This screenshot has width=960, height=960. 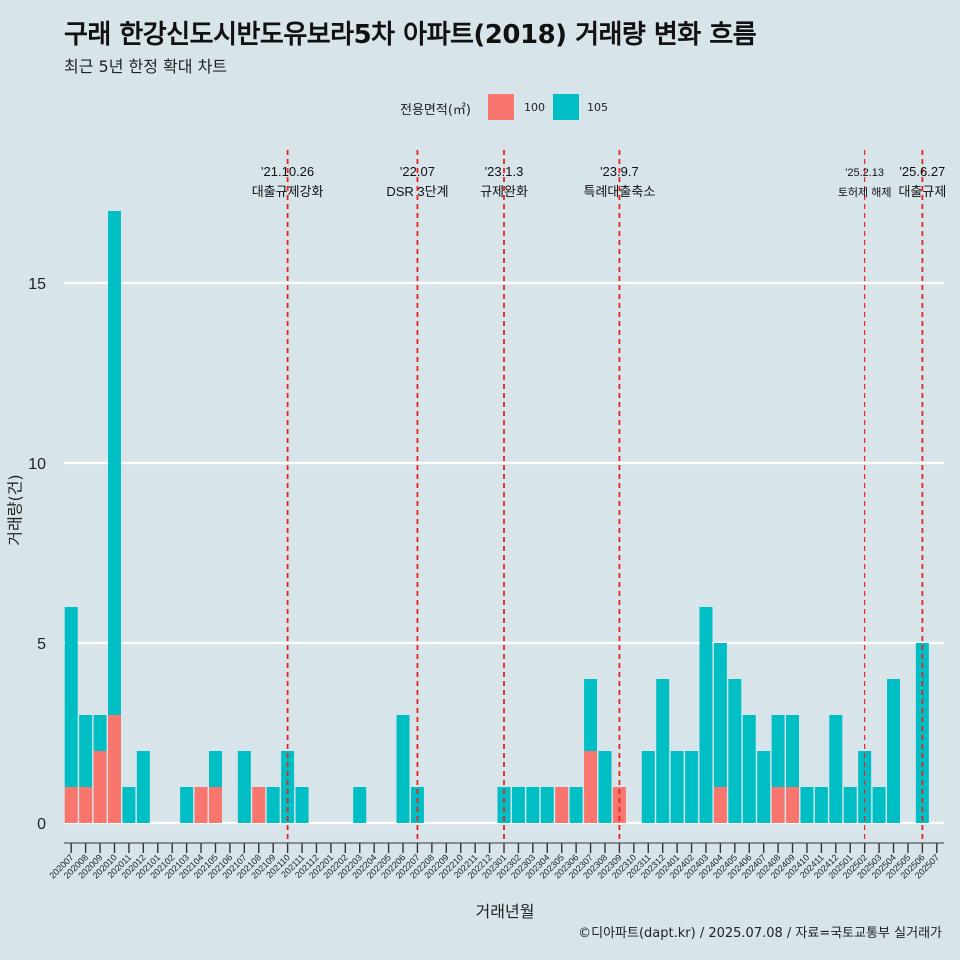 I want to click on event-date: '23.9.7, so click(x=619, y=171).